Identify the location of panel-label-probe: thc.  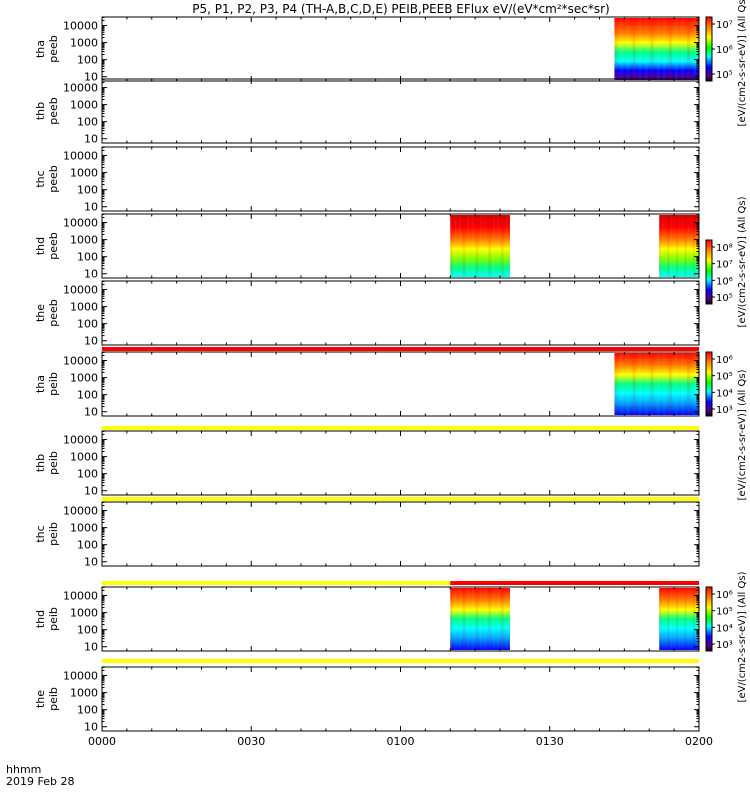
(40, 533).